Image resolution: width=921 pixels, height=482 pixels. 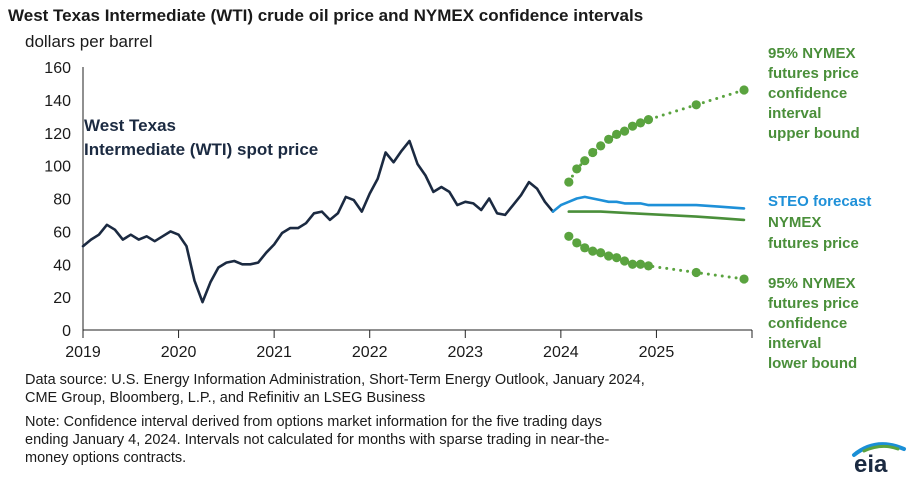 What do you see at coordinates (657, 352) in the screenshot?
I see `x-tick-label: 2025` at bounding box center [657, 352].